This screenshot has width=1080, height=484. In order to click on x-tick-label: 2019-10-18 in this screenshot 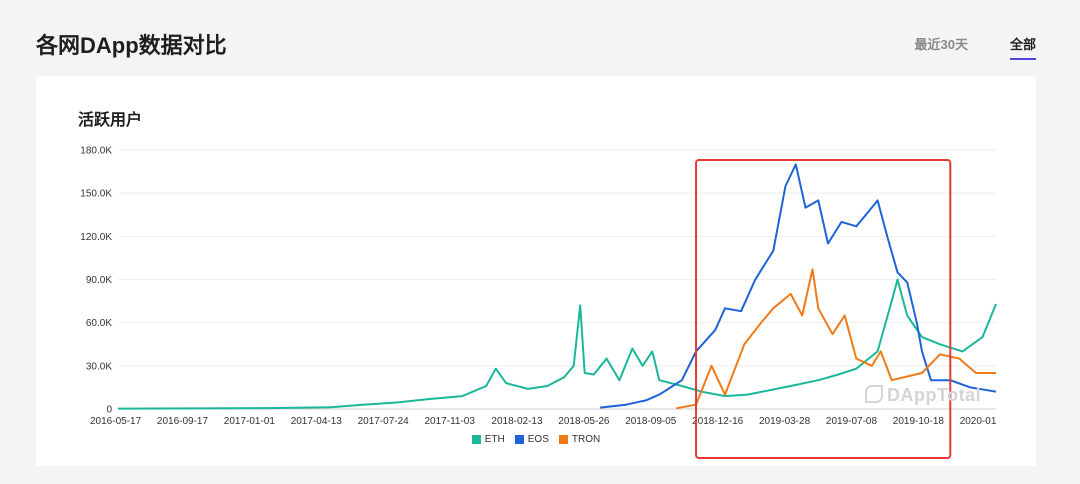, I will do `click(919, 421)`.